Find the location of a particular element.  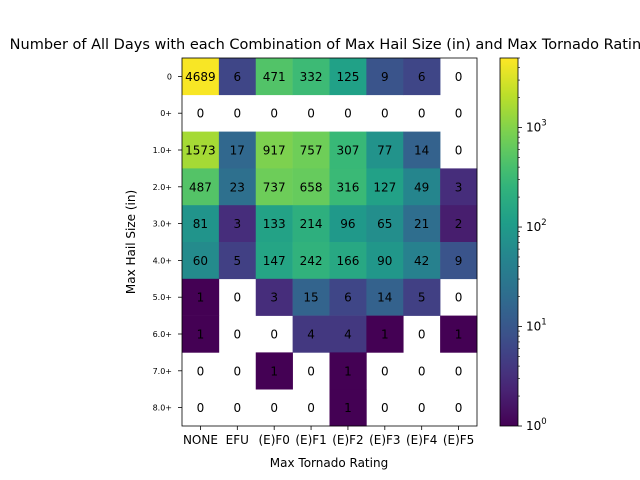

cell-value-label: 471 is located at coordinates (274, 77).